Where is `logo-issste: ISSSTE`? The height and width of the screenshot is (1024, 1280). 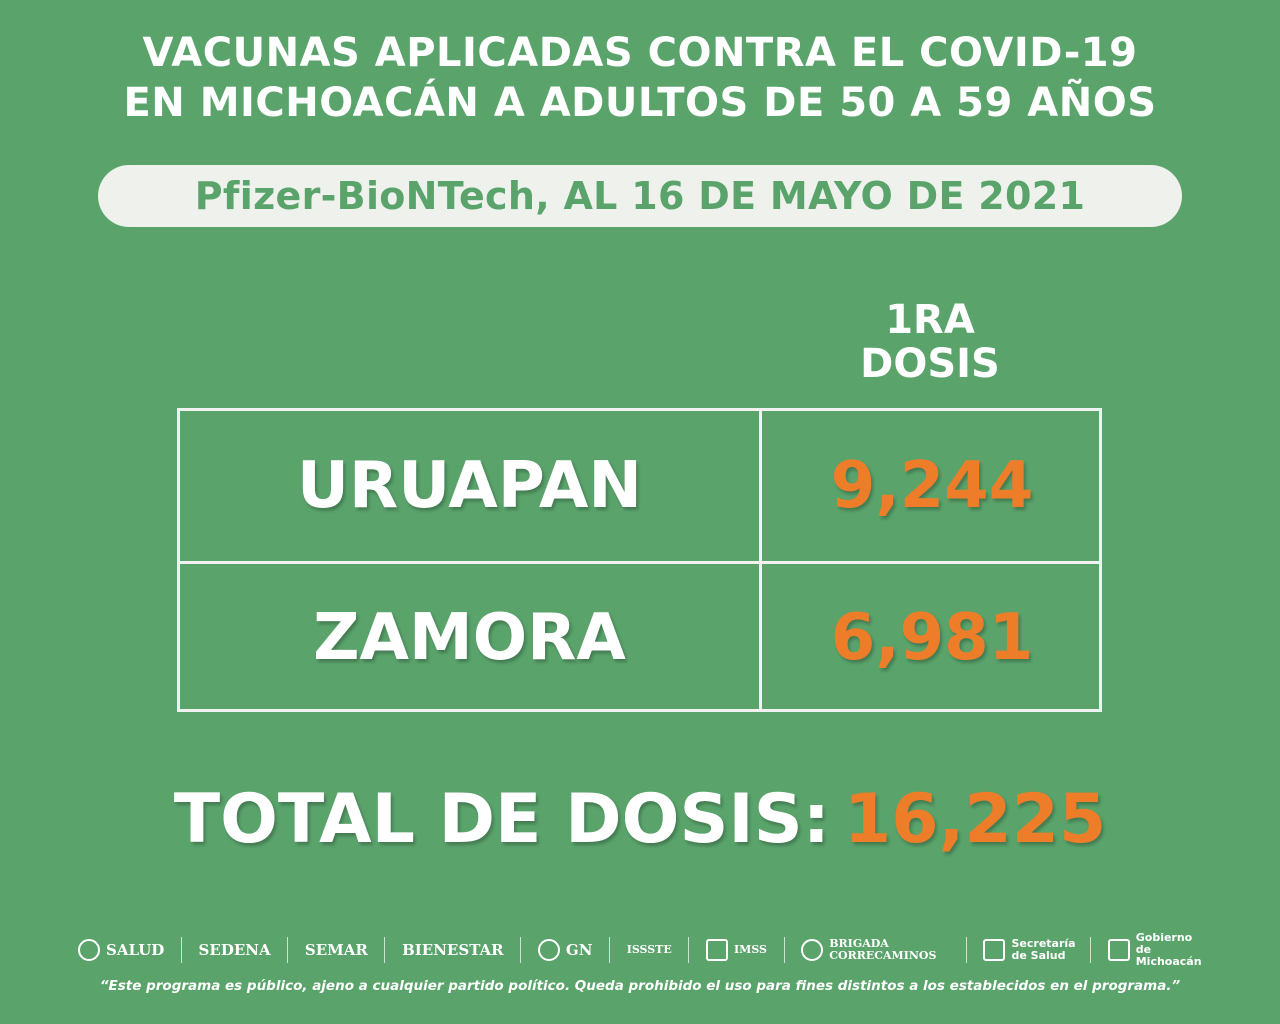 logo-issste: ISSSTE is located at coordinates (649, 950).